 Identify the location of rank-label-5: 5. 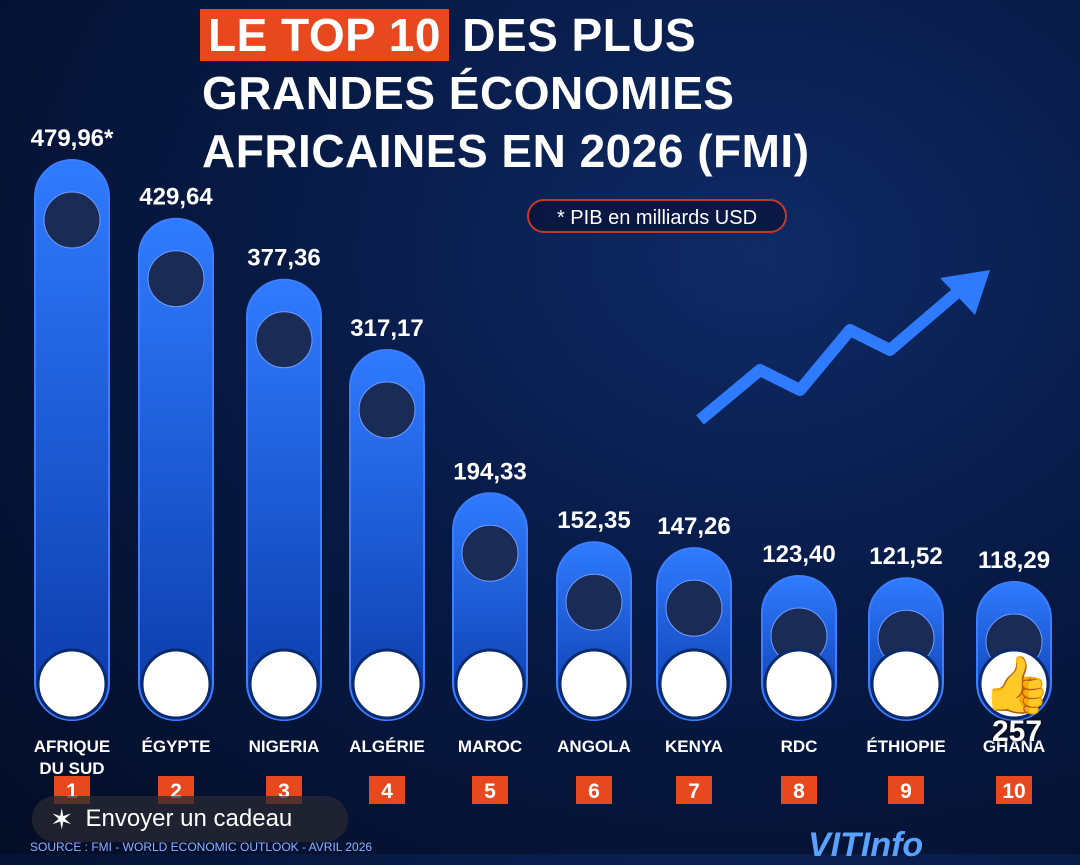
(490, 791).